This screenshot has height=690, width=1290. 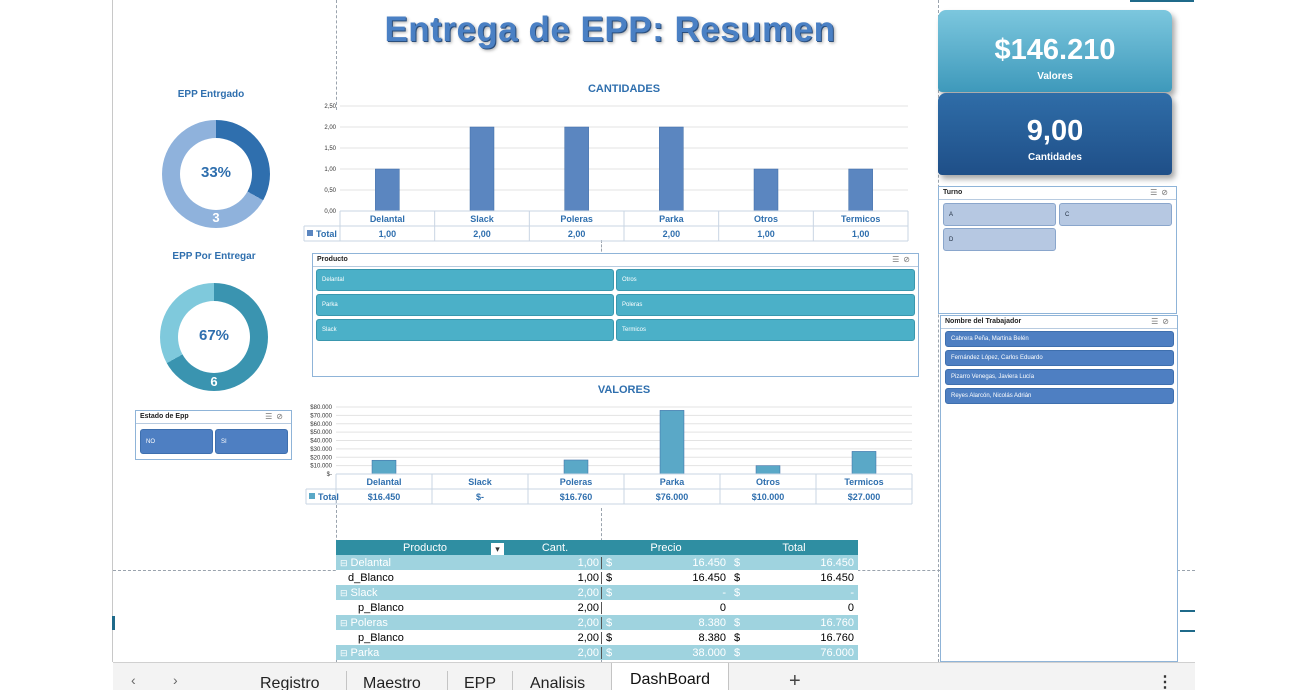 I want to click on category-label: Otros, so click(x=766, y=219).